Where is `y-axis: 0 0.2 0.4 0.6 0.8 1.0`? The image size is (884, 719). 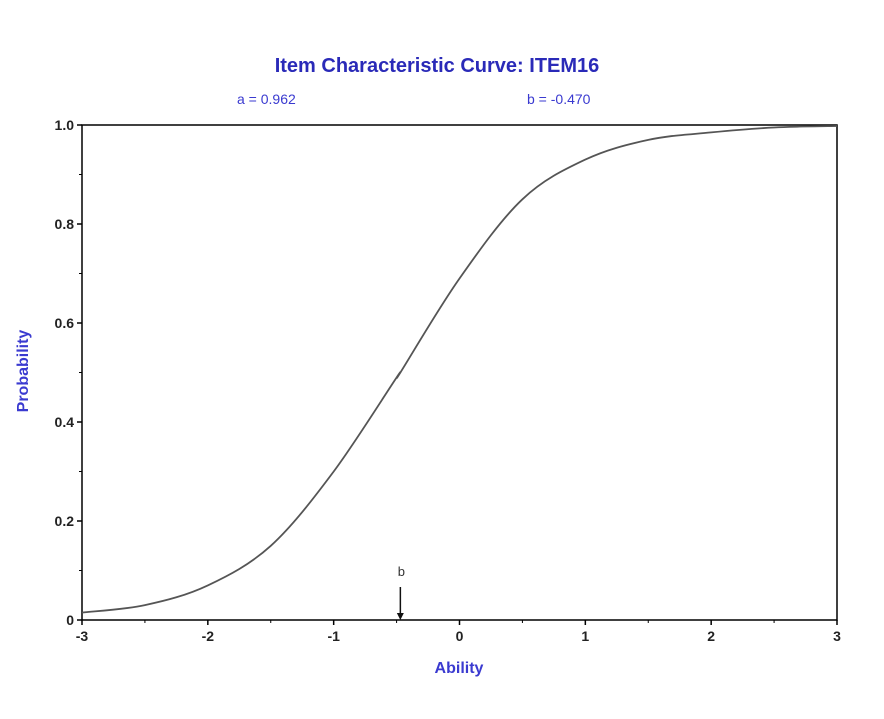
y-axis: 0 0.2 0.4 0.6 0.8 1.0 is located at coordinates (68, 372).